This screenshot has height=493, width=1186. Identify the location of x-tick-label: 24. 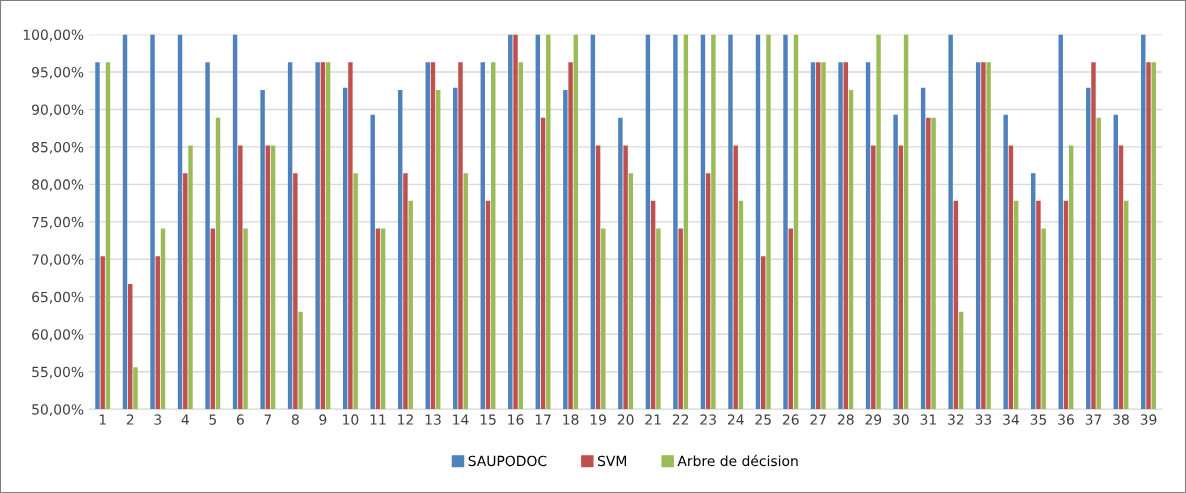
(735, 419).